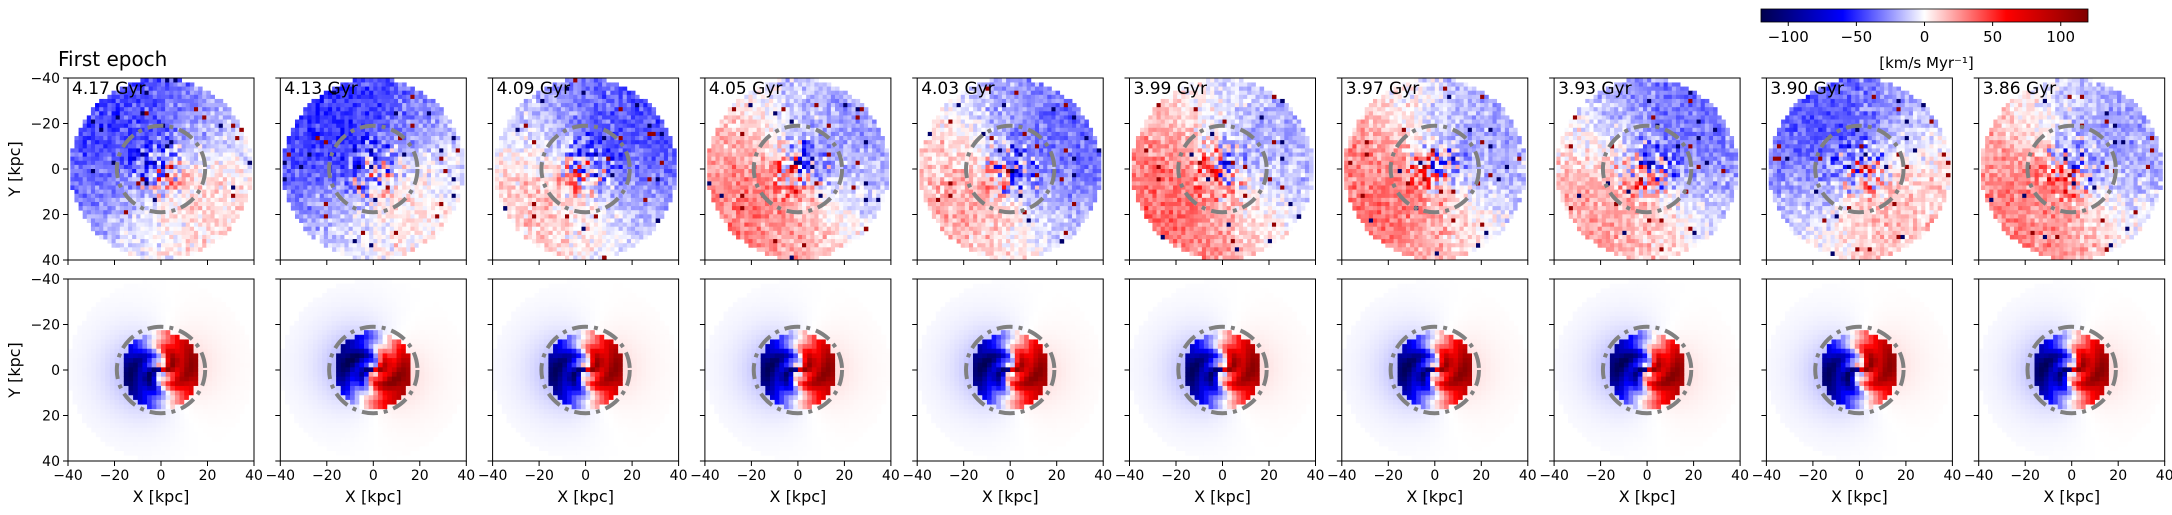 This screenshot has height=515, width=2172. I want to click on colorbar-gradient, so click(1924, 15).